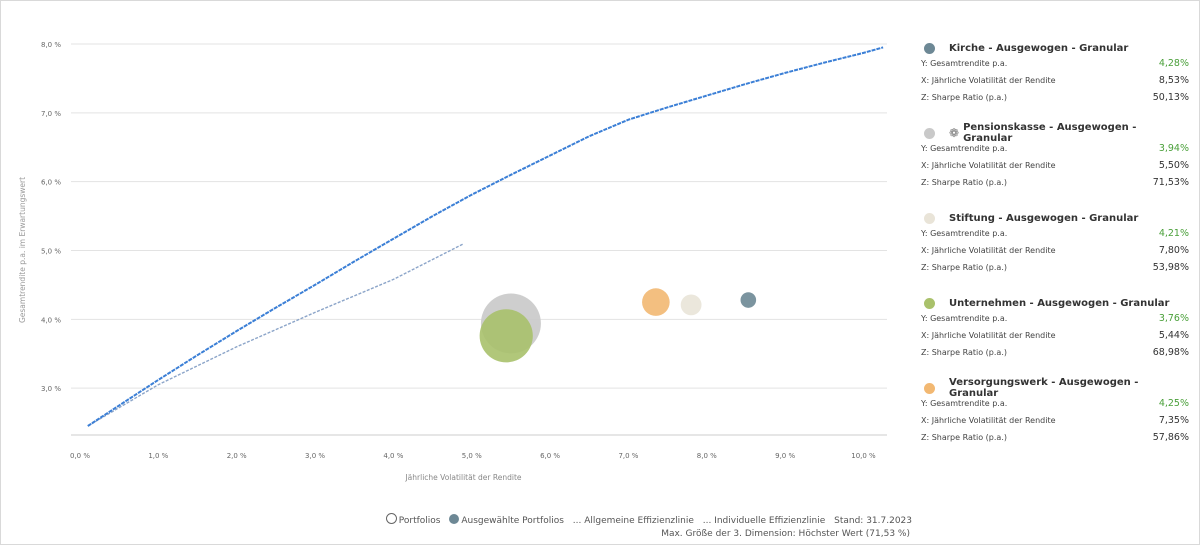 This screenshot has width=1200, height=546. I want to click on metric-value: 4,21%, so click(1173, 233).